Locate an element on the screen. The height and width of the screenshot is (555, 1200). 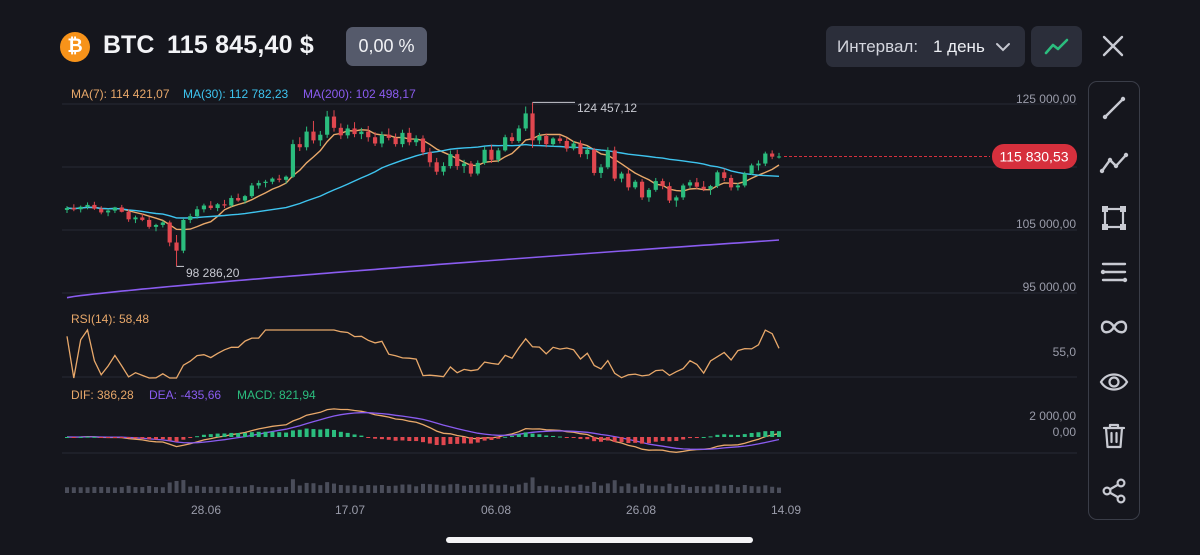
close-icon is located at coordinates (1113, 46).